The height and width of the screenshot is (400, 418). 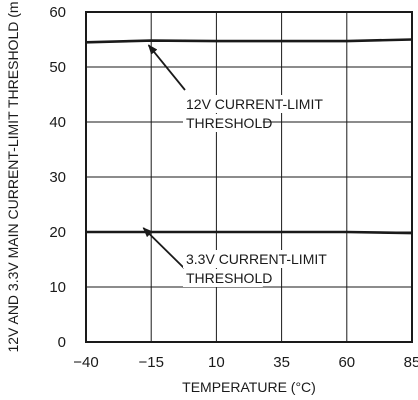 I want to click on y-tick-label-0: 0, so click(x=62, y=342).